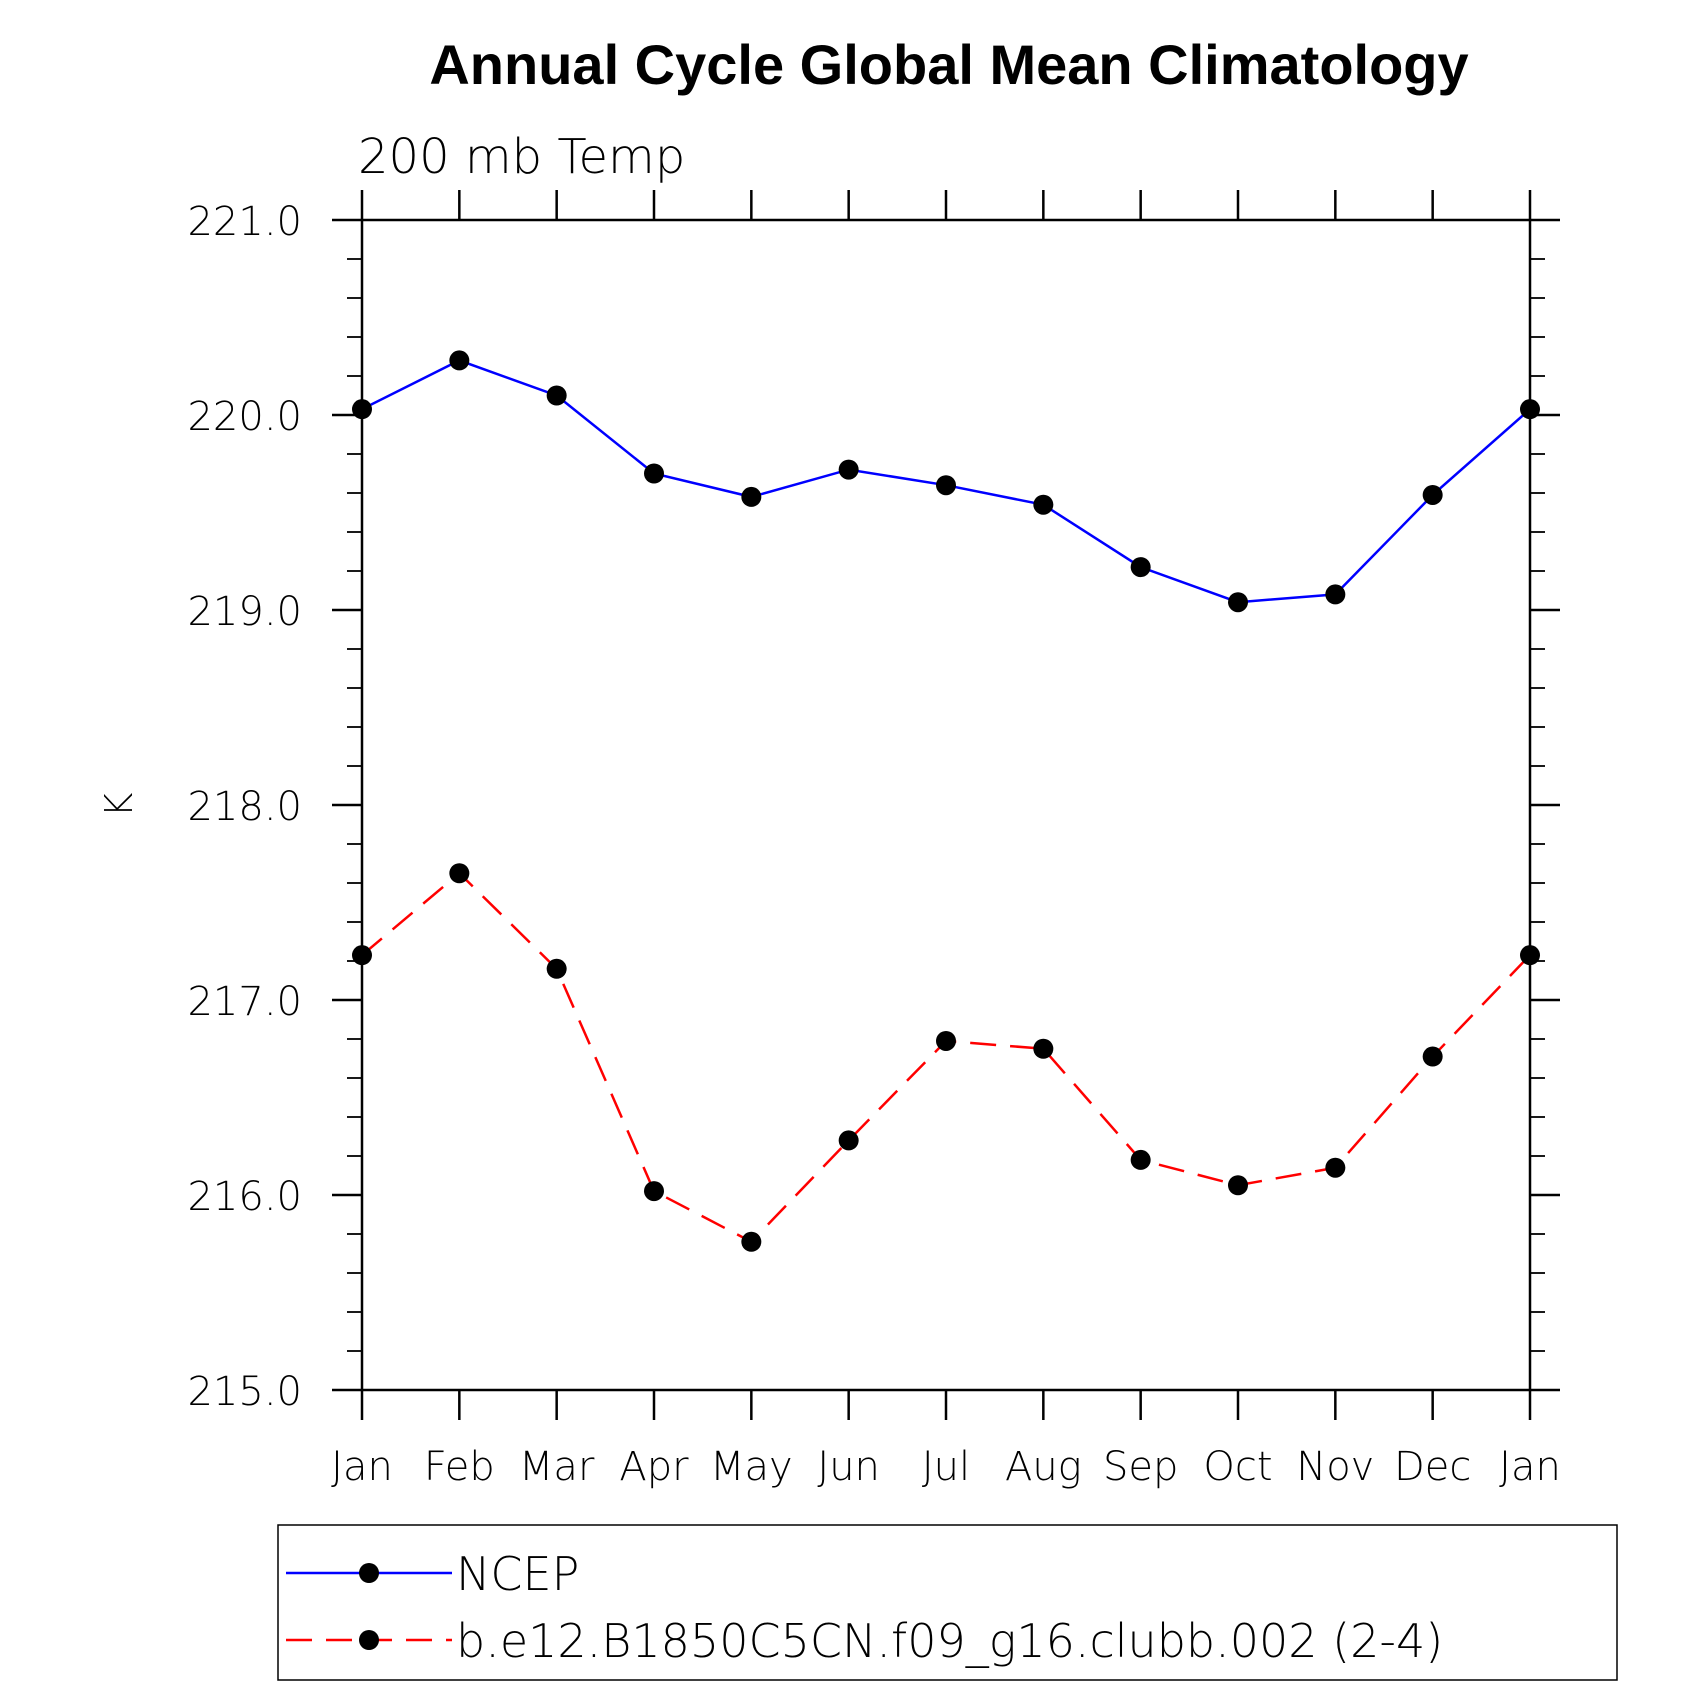 The width and height of the screenshot is (1708, 1708). I want to click on x-tick-label: Dec, so click(1432, 1467).